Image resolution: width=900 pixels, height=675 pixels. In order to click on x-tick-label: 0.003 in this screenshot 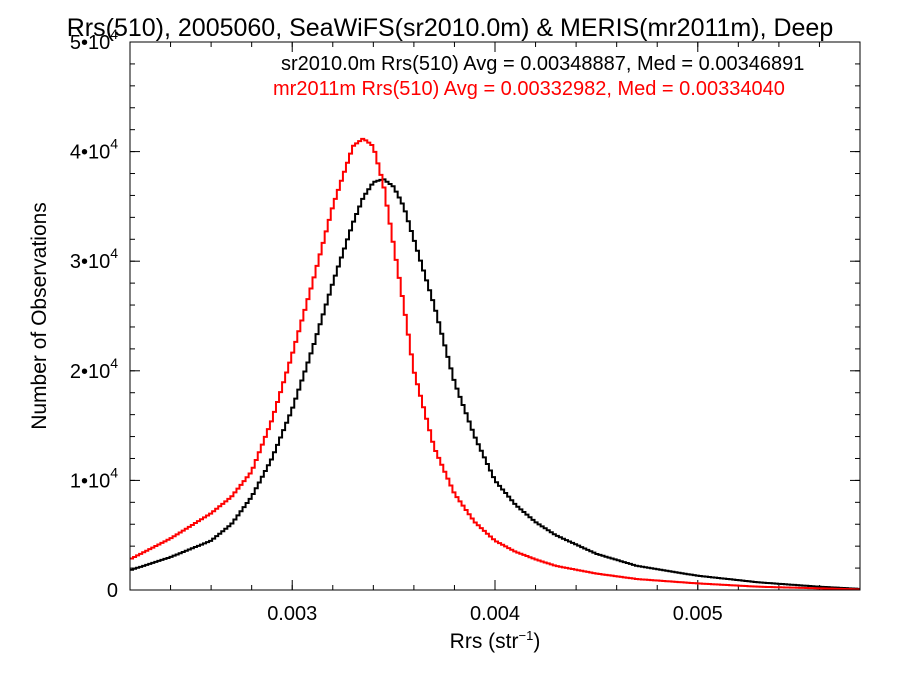, I will do `click(292, 614)`.